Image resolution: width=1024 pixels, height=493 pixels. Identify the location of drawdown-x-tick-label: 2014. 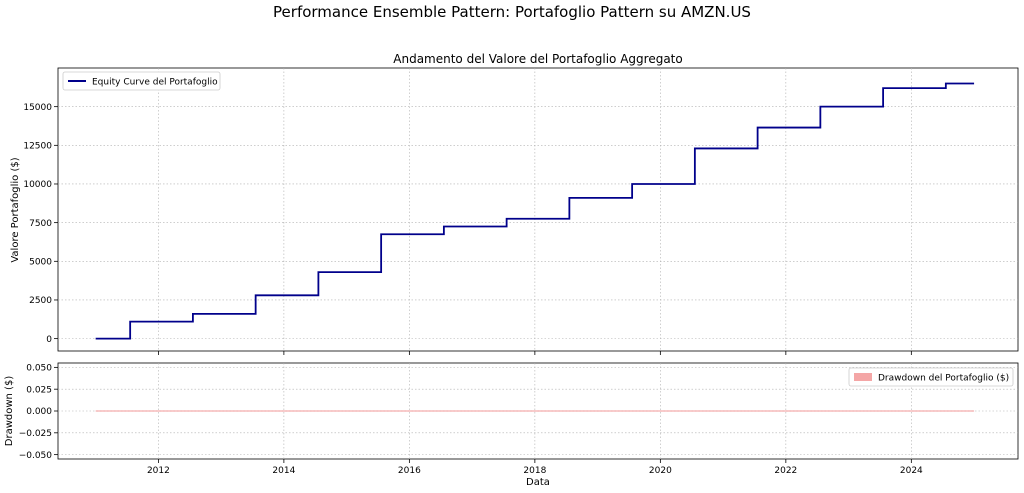
(283, 471).